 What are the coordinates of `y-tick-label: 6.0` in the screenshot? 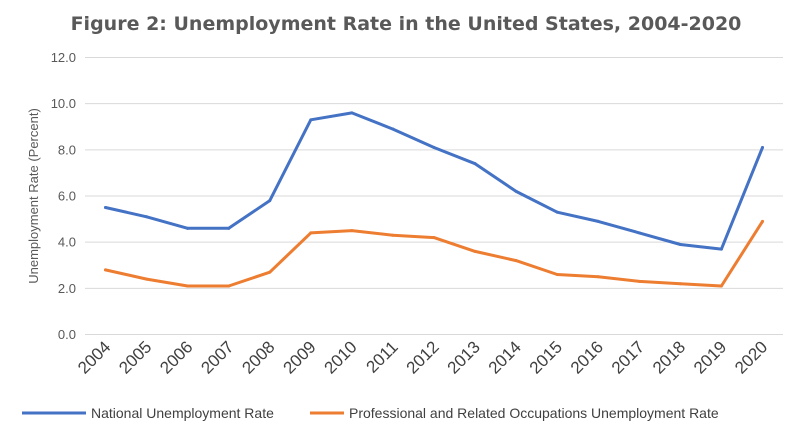 It's located at (67, 196).